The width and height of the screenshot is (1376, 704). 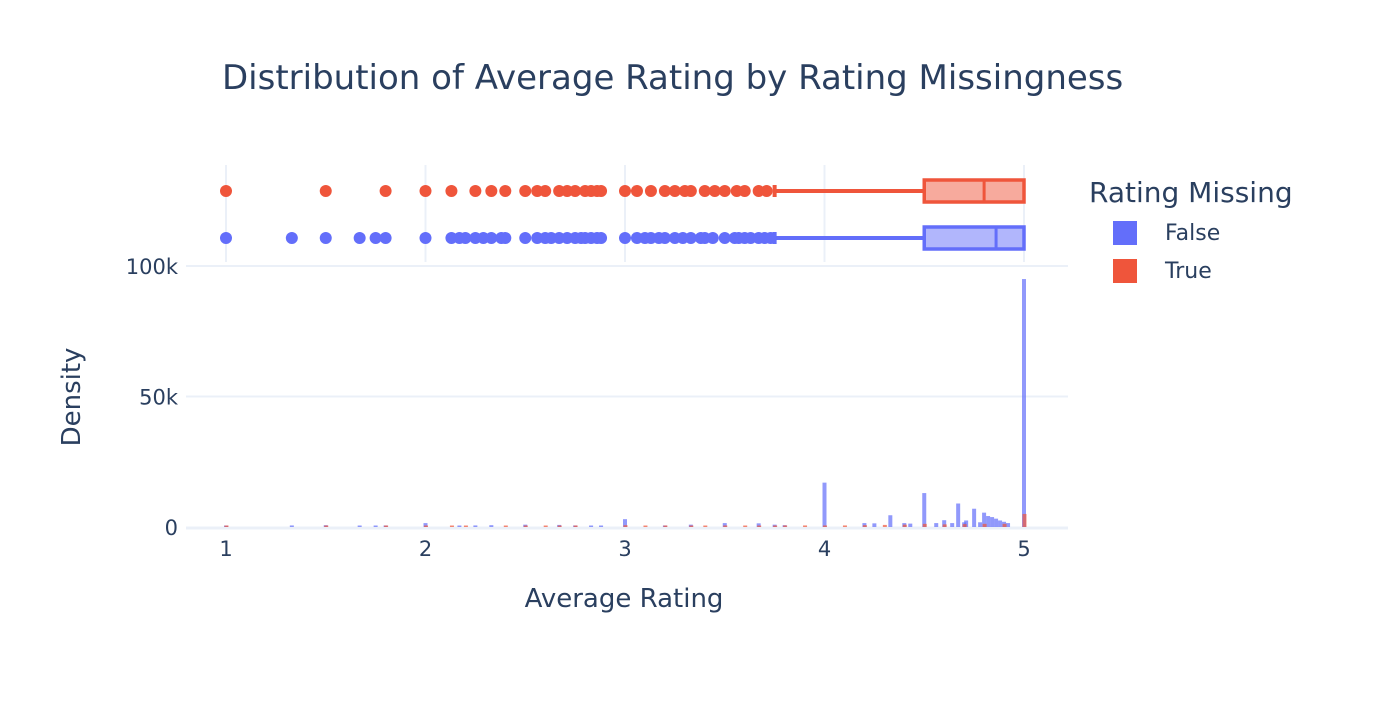 What do you see at coordinates (1191, 192) in the screenshot?
I see `legend-title: Rating Missing` at bounding box center [1191, 192].